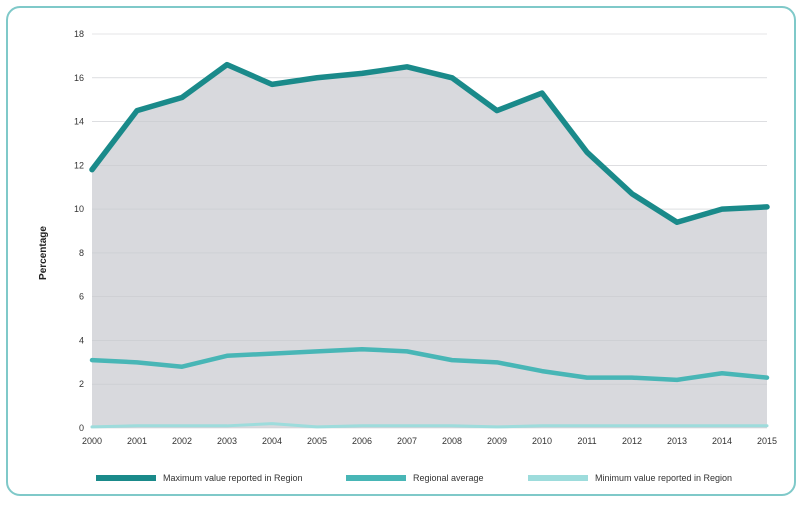  What do you see at coordinates (362, 441) in the screenshot?
I see `x-tick-label: 2006` at bounding box center [362, 441].